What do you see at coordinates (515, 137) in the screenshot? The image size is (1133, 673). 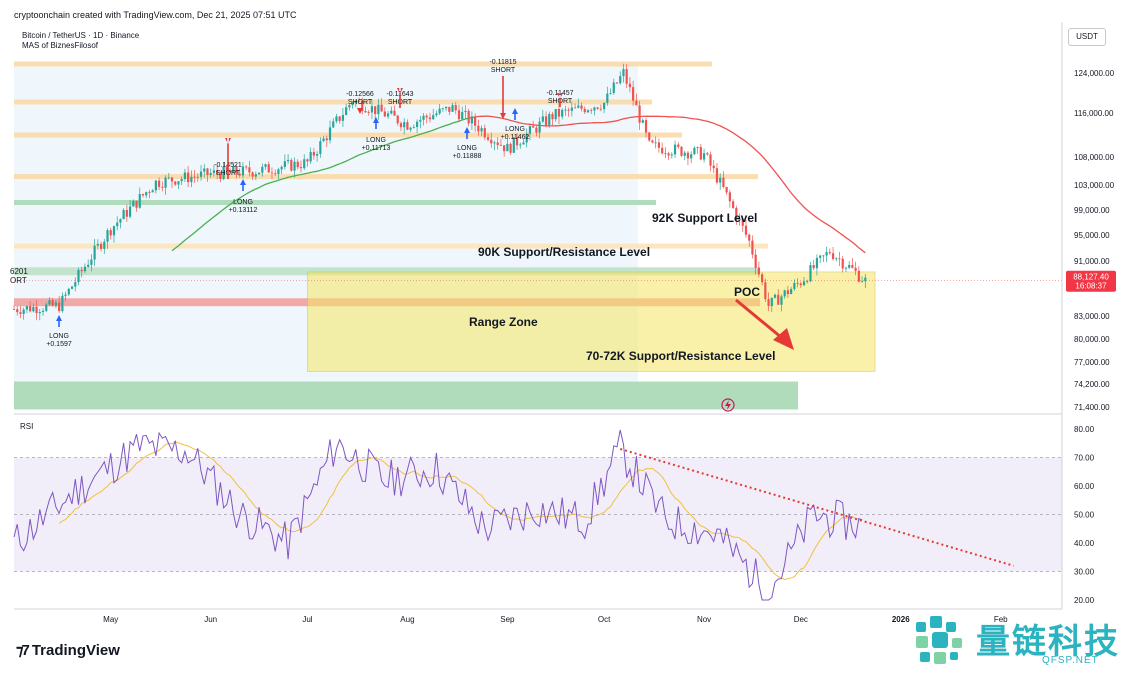 I see `signal-value: +0.11462` at bounding box center [515, 137].